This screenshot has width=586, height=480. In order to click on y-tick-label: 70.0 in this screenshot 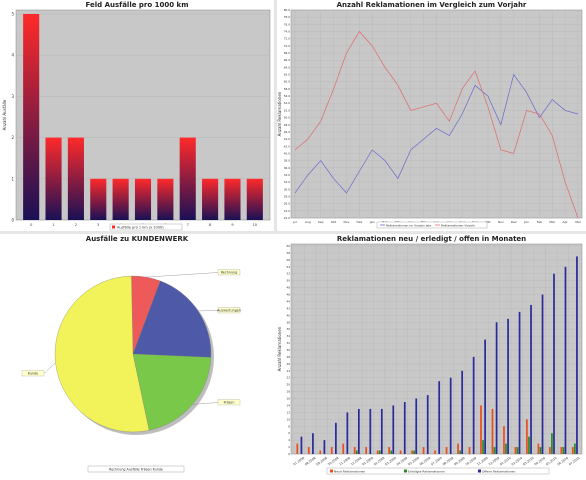, I will do `click(287, 46)`.